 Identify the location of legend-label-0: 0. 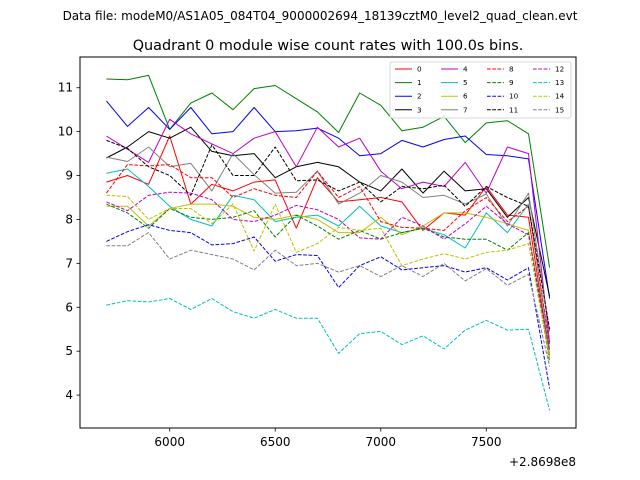
(419, 69).